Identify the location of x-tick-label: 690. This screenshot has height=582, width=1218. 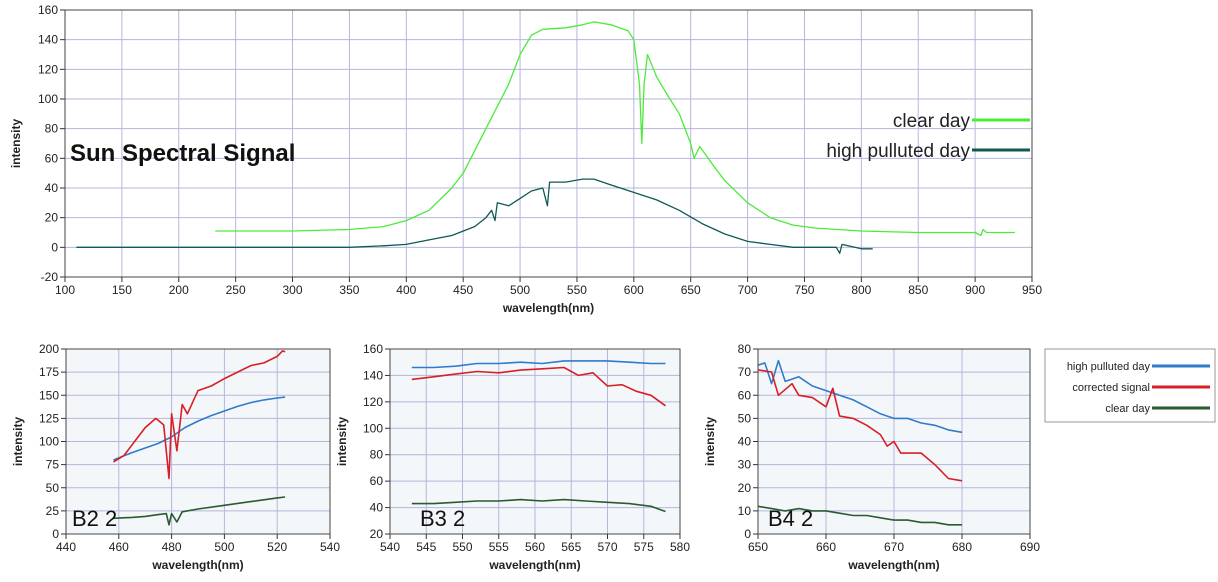
(1030, 547).